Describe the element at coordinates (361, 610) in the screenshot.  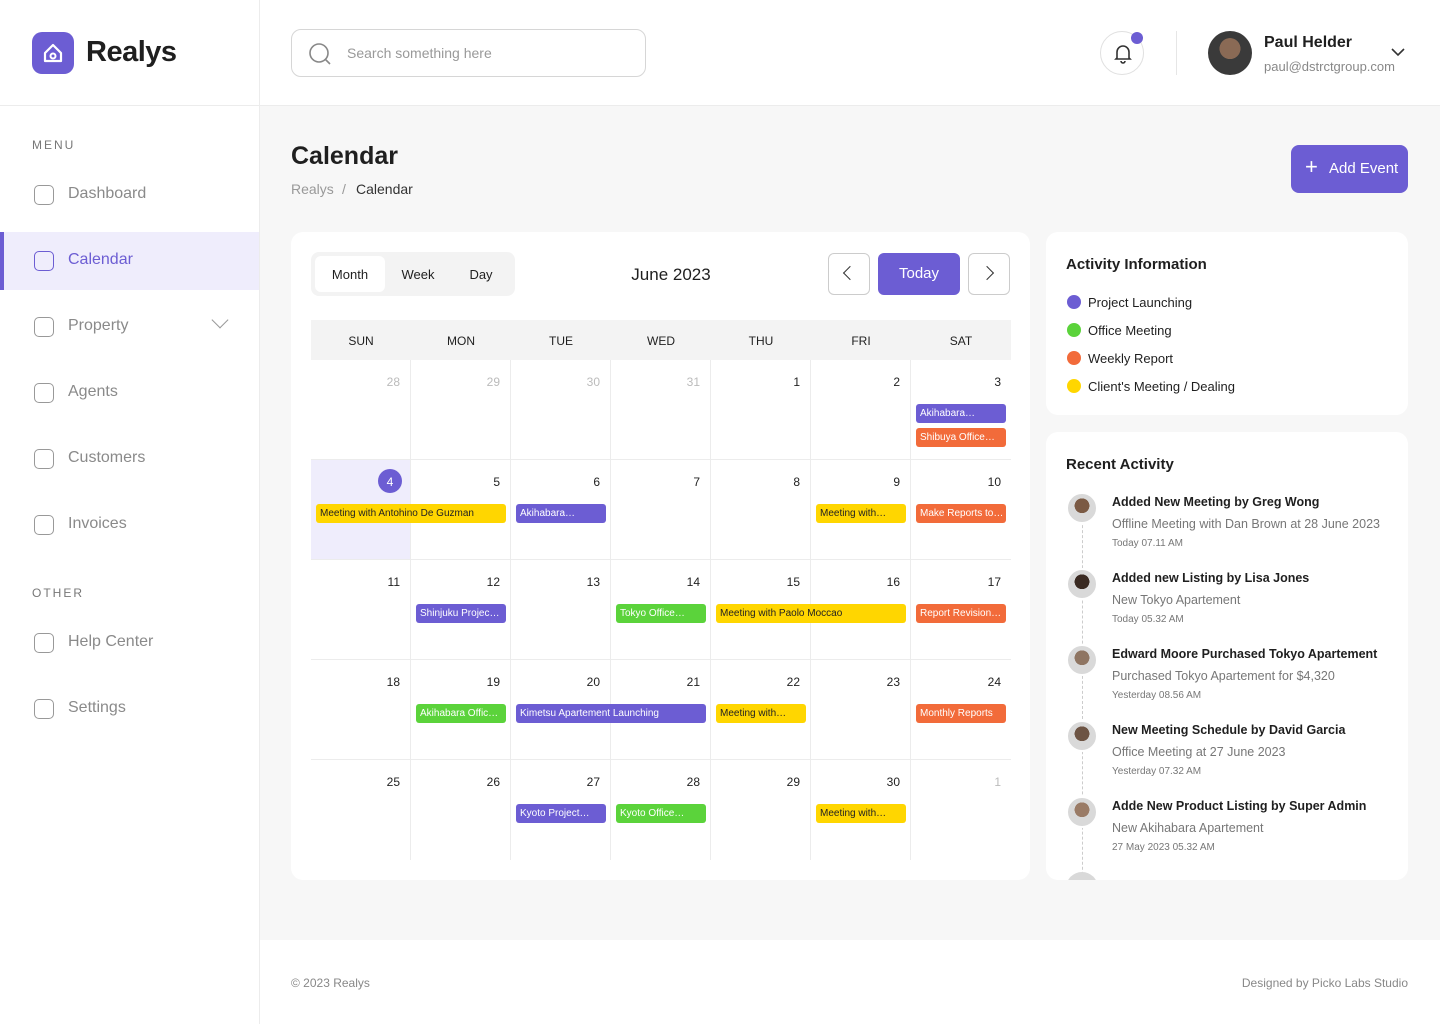
I see `day-cell: 11` at that location.